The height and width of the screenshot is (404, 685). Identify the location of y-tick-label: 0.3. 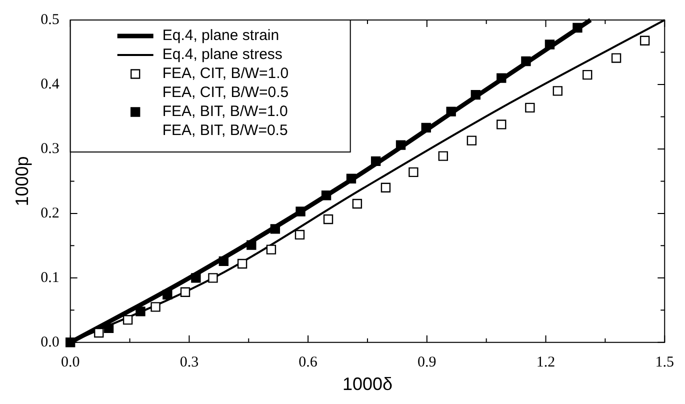
(50, 148).